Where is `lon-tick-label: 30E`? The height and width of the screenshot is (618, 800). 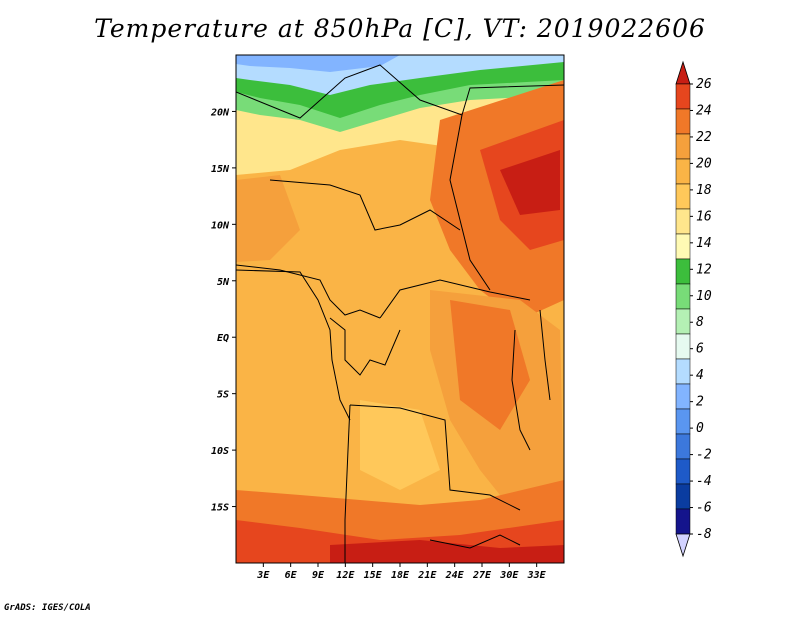
lon-tick-label: 30E is located at coordinates (509, 575).